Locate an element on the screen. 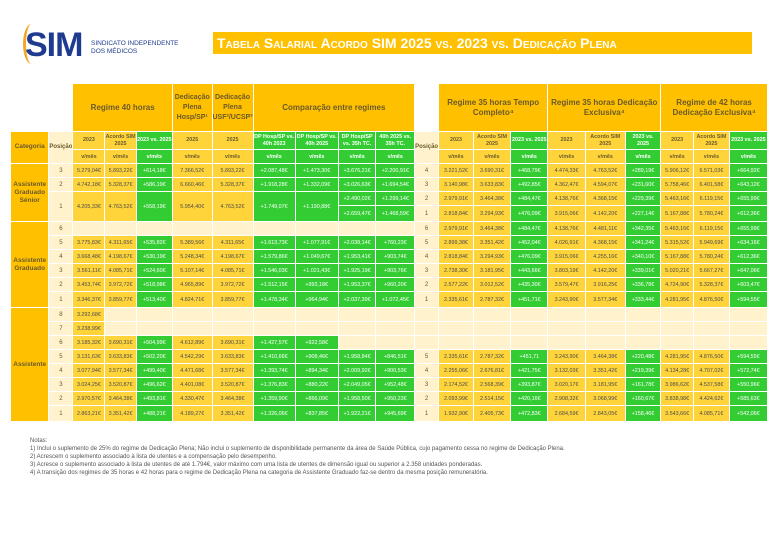  difference-cell: +945,69€ is located at coordinates (395, 413).